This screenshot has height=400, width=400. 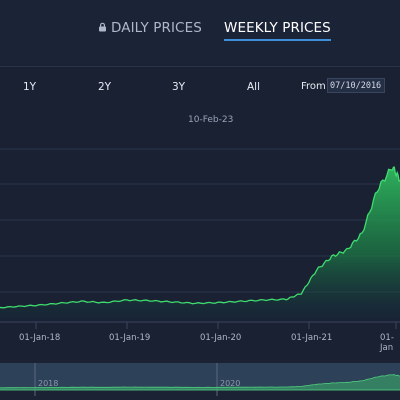 What do you see at coordinates (179, 87) in the screenshot?
I see `range-3y-button: 3Y` at bounding box center [179, 87].